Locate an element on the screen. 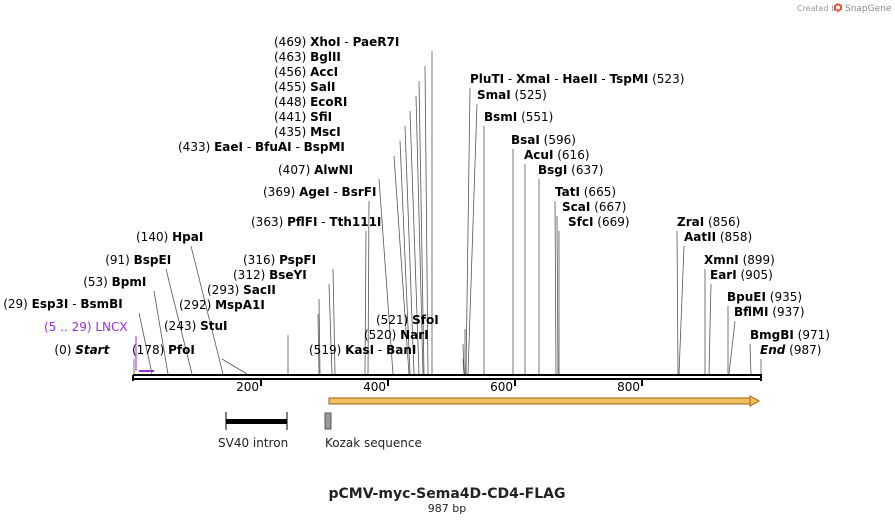 The image size is (895, 524). cut-site-label-bsmi: BsmI (551) is located at coordinates (518, 117).